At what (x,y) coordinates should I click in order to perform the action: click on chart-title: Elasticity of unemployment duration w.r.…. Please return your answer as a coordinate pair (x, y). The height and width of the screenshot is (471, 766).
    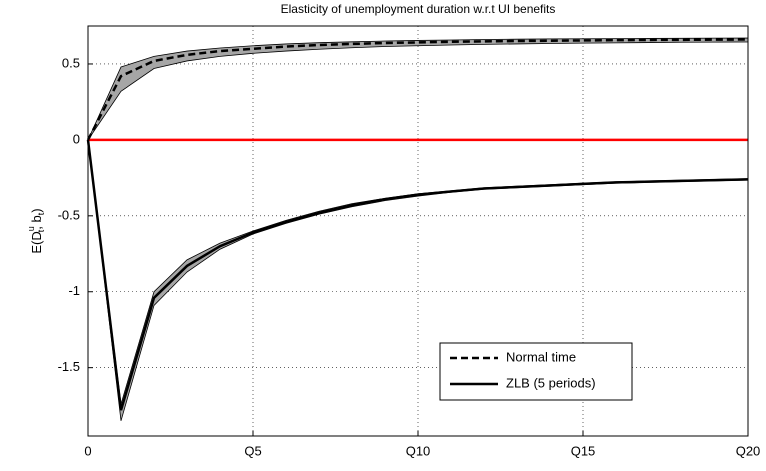
    Looking at the image, I should click on (418, 9).